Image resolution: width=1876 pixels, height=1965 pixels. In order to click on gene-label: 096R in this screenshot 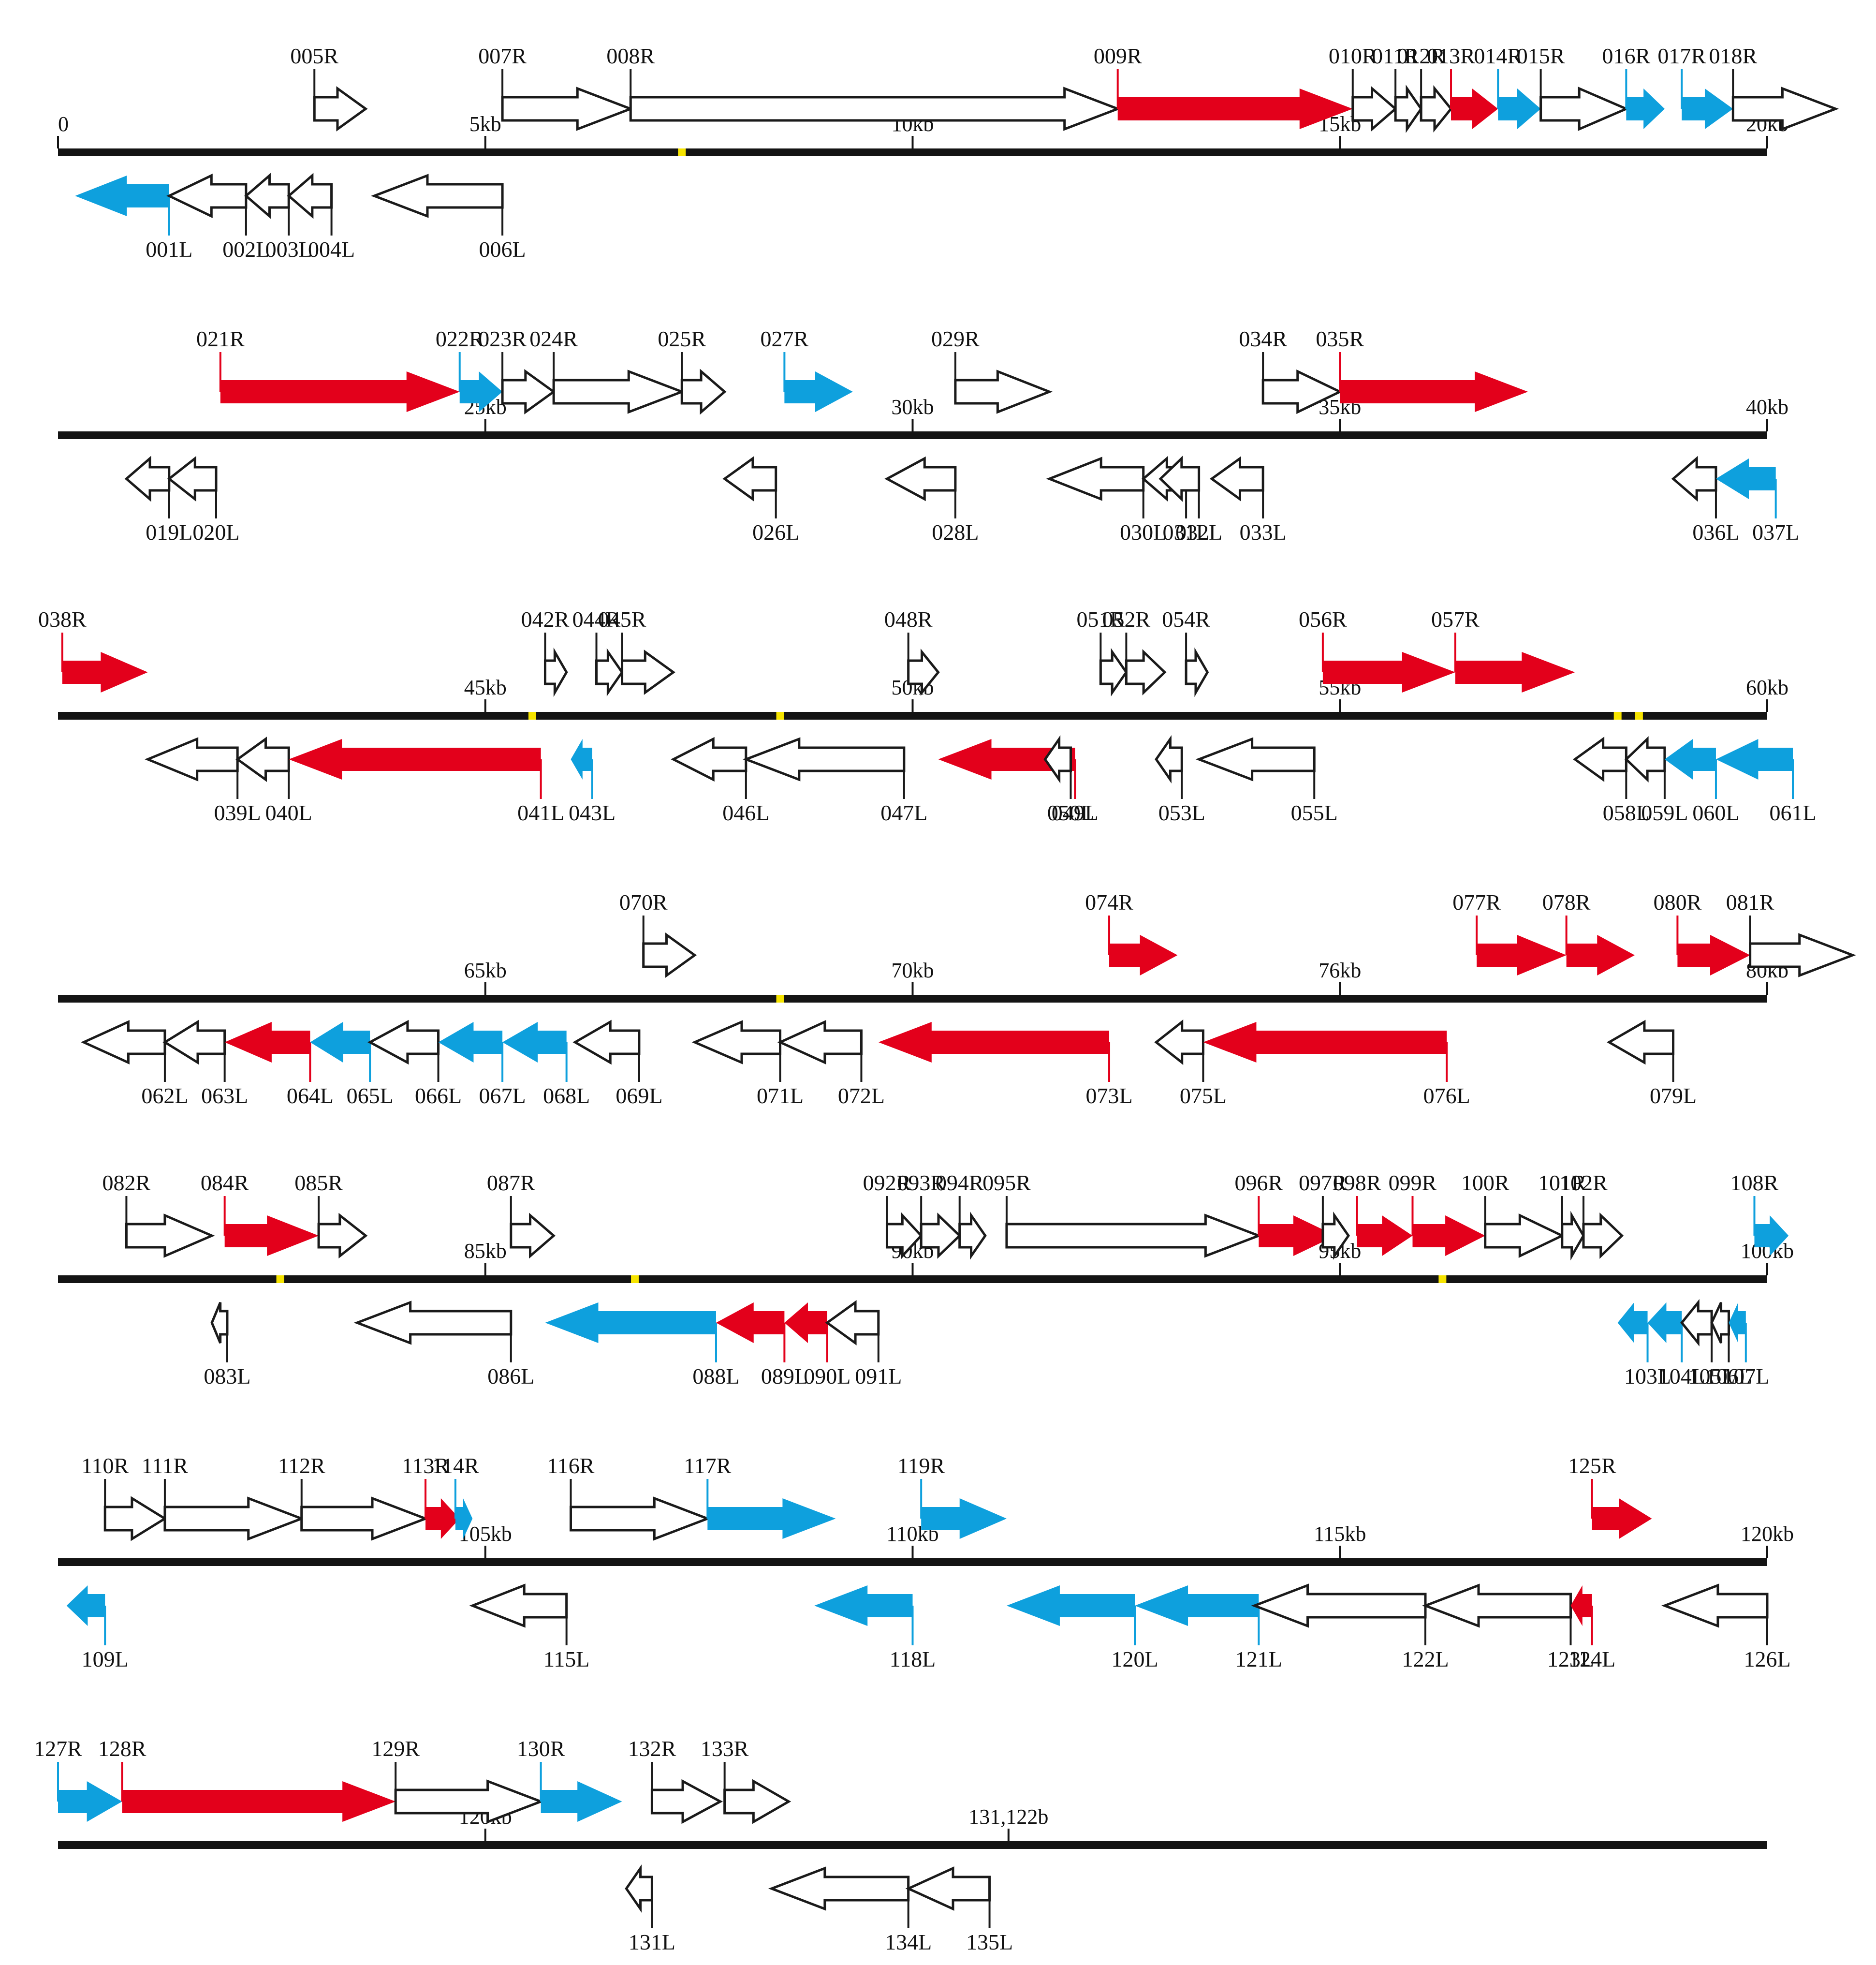, I will do `click(1258, 1183)`.